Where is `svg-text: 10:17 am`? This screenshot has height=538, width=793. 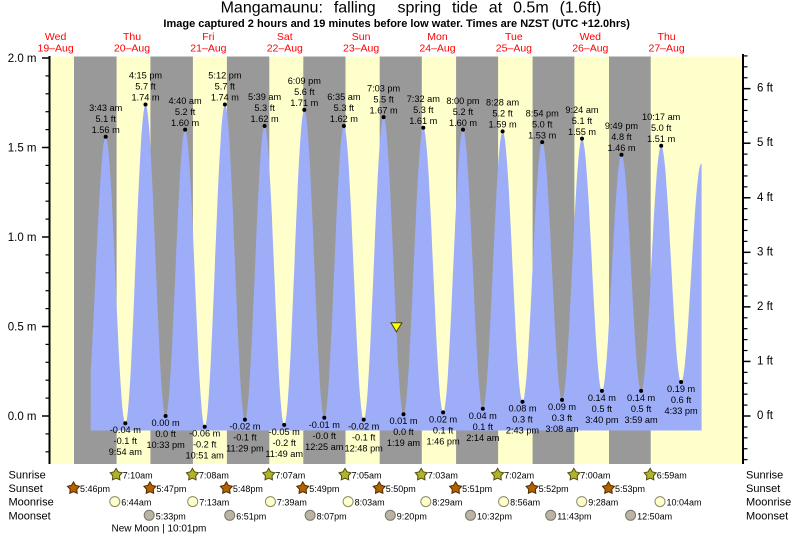 svg-text: 10:17 am is located at coordinates (661, 117).